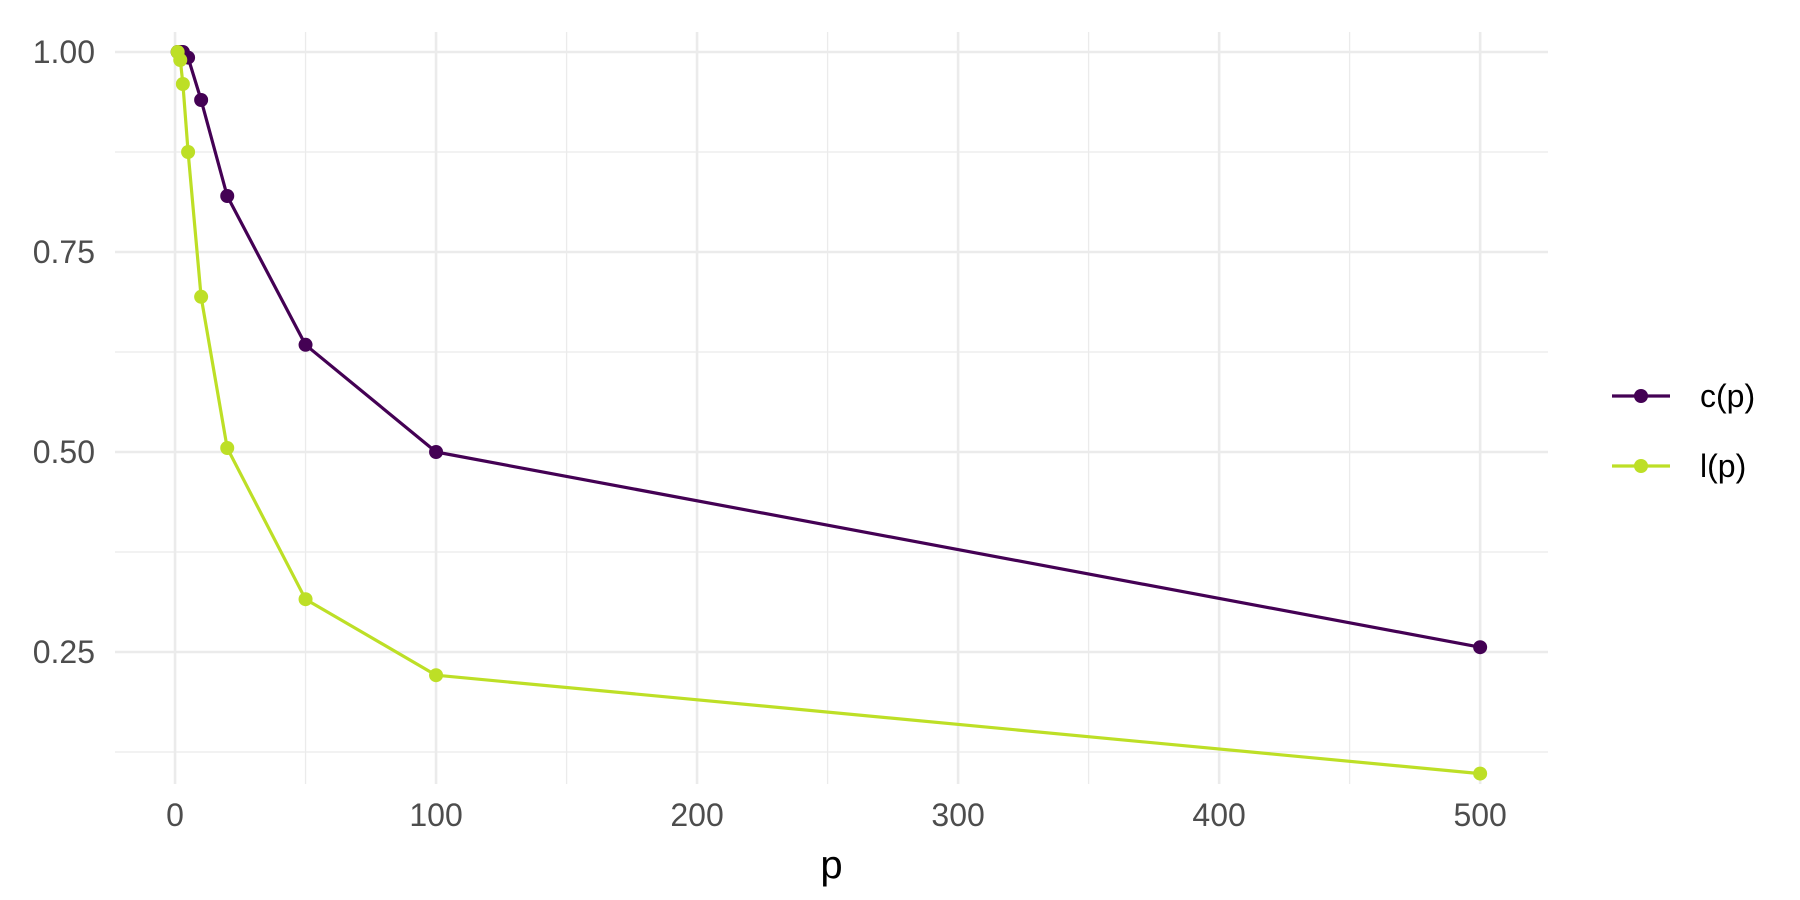 This screenshot has width=1800, height=900. I want to click on y-tick-label: 0.50, so click(64, 452).